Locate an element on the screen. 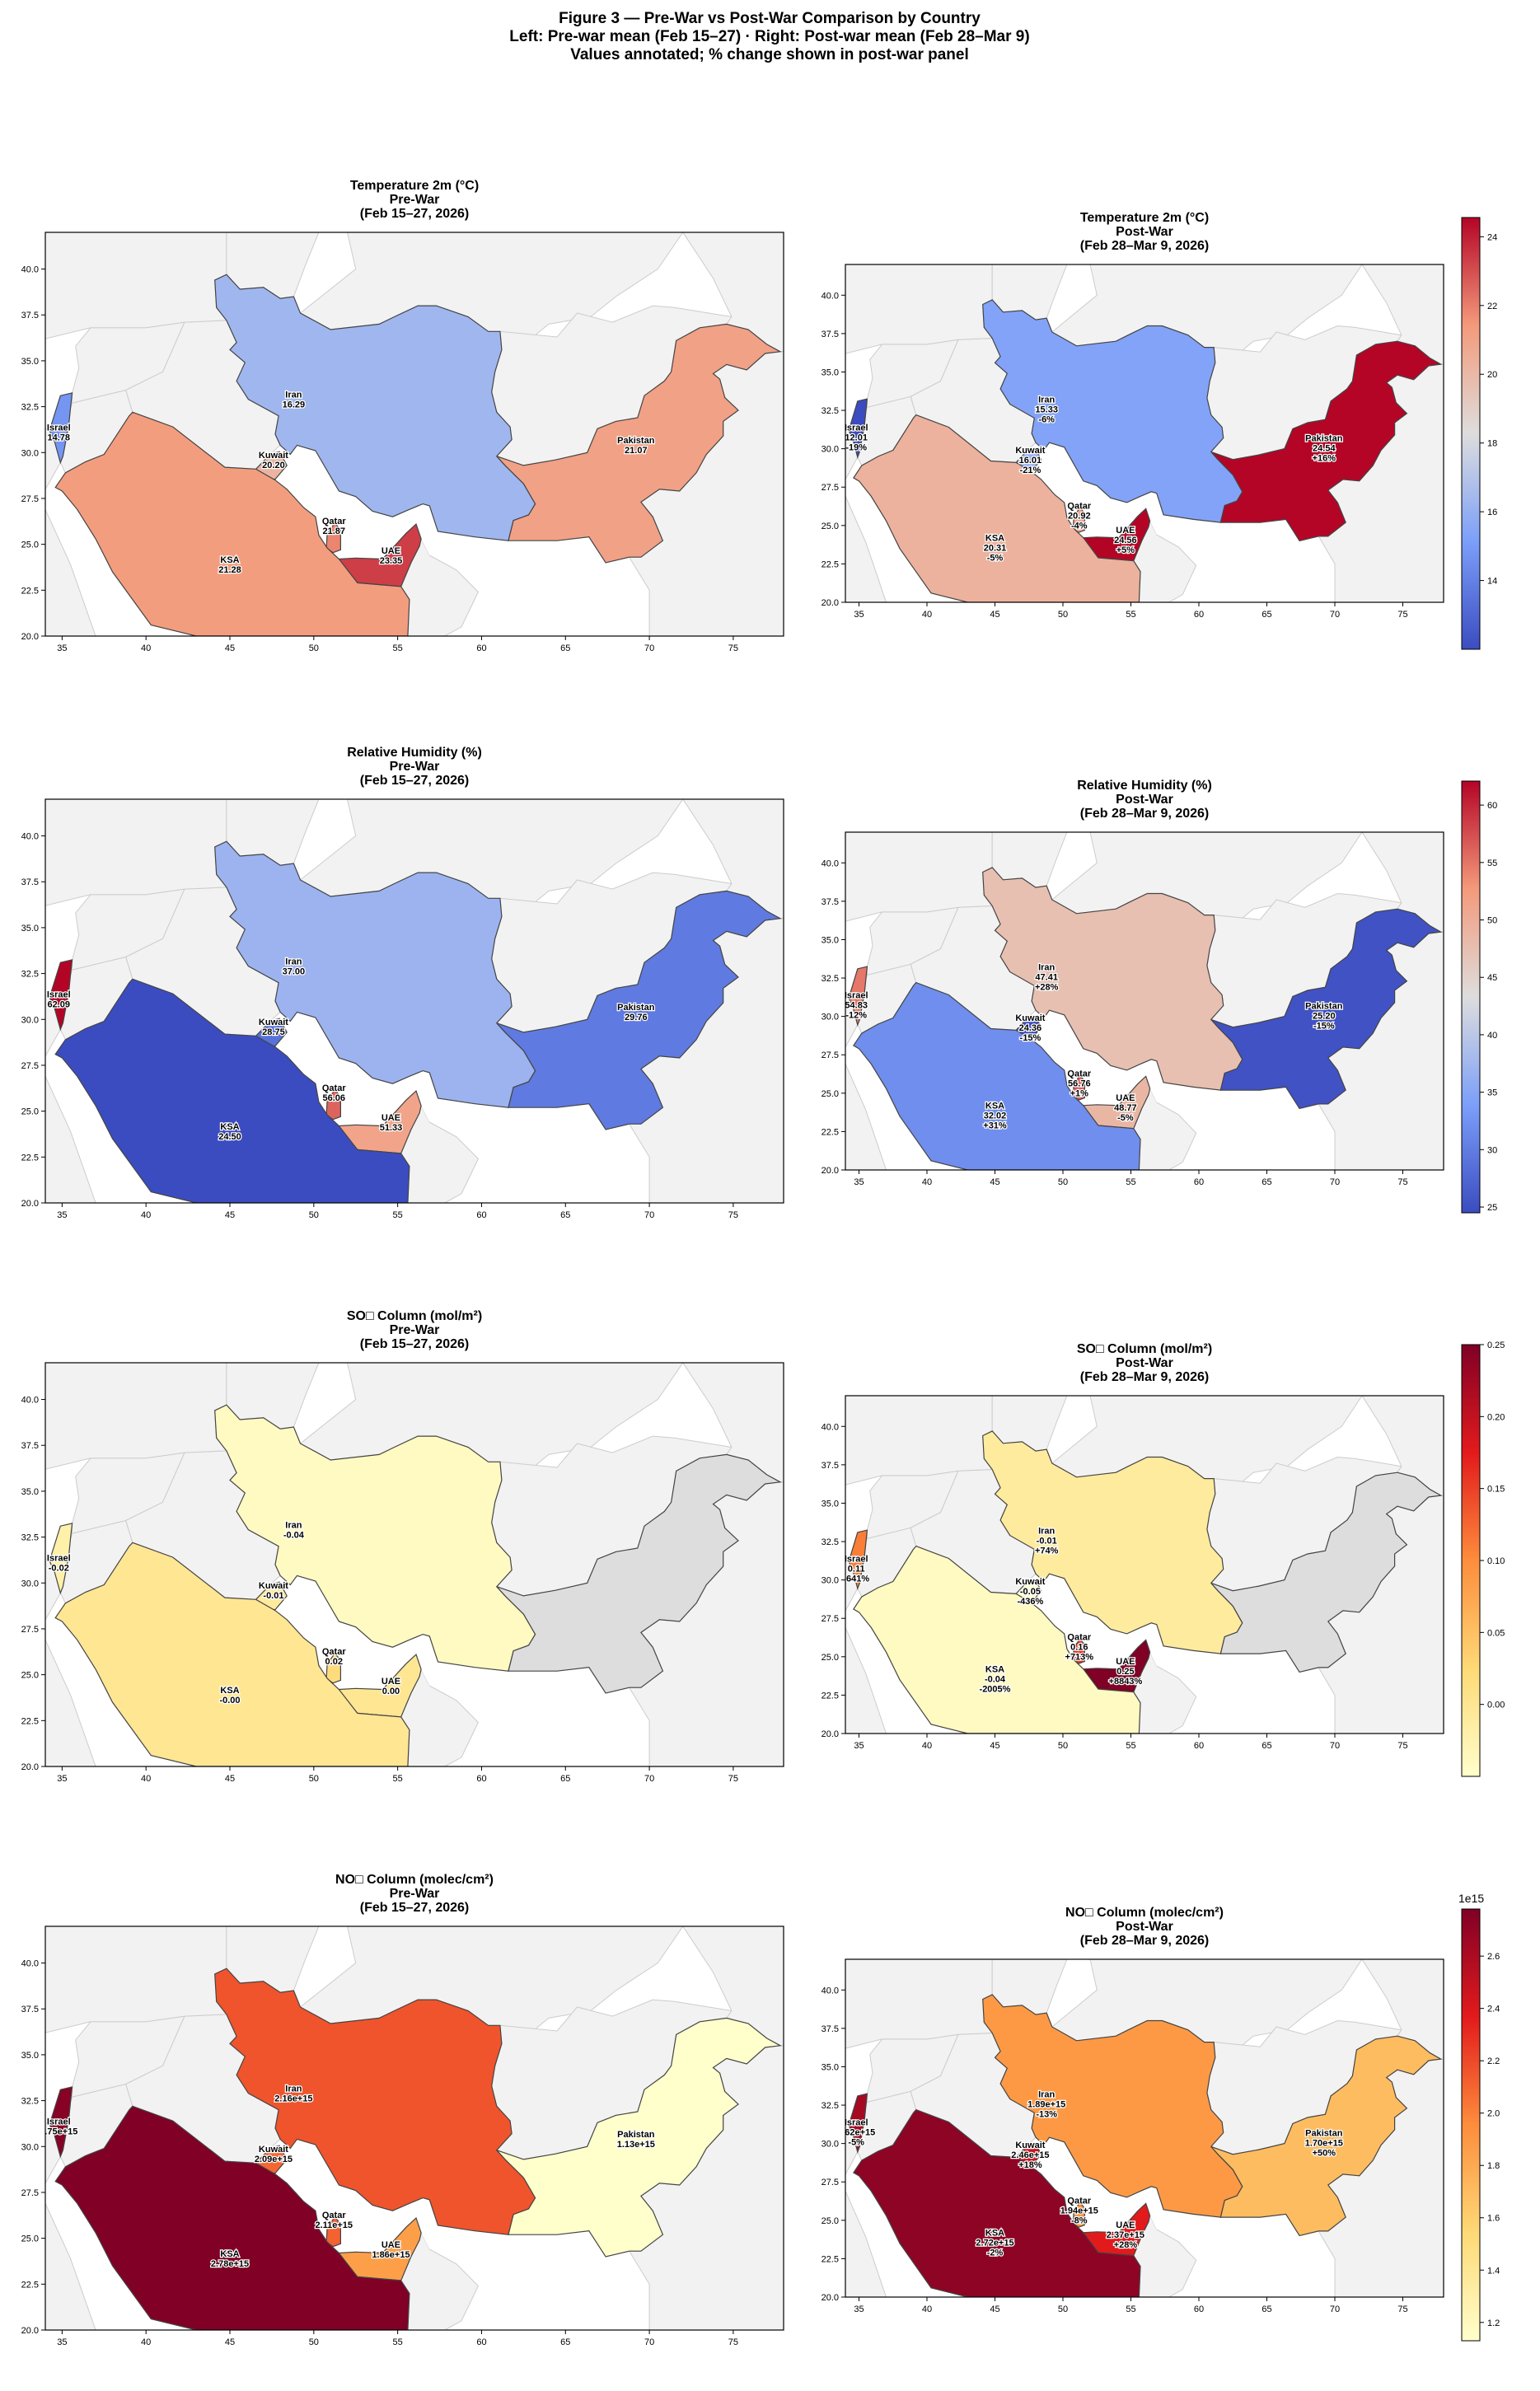 Image resolution: width=1540 pixels, height=2391 pixels. x-tick-label: 75 is located at coordinates (733, 648).